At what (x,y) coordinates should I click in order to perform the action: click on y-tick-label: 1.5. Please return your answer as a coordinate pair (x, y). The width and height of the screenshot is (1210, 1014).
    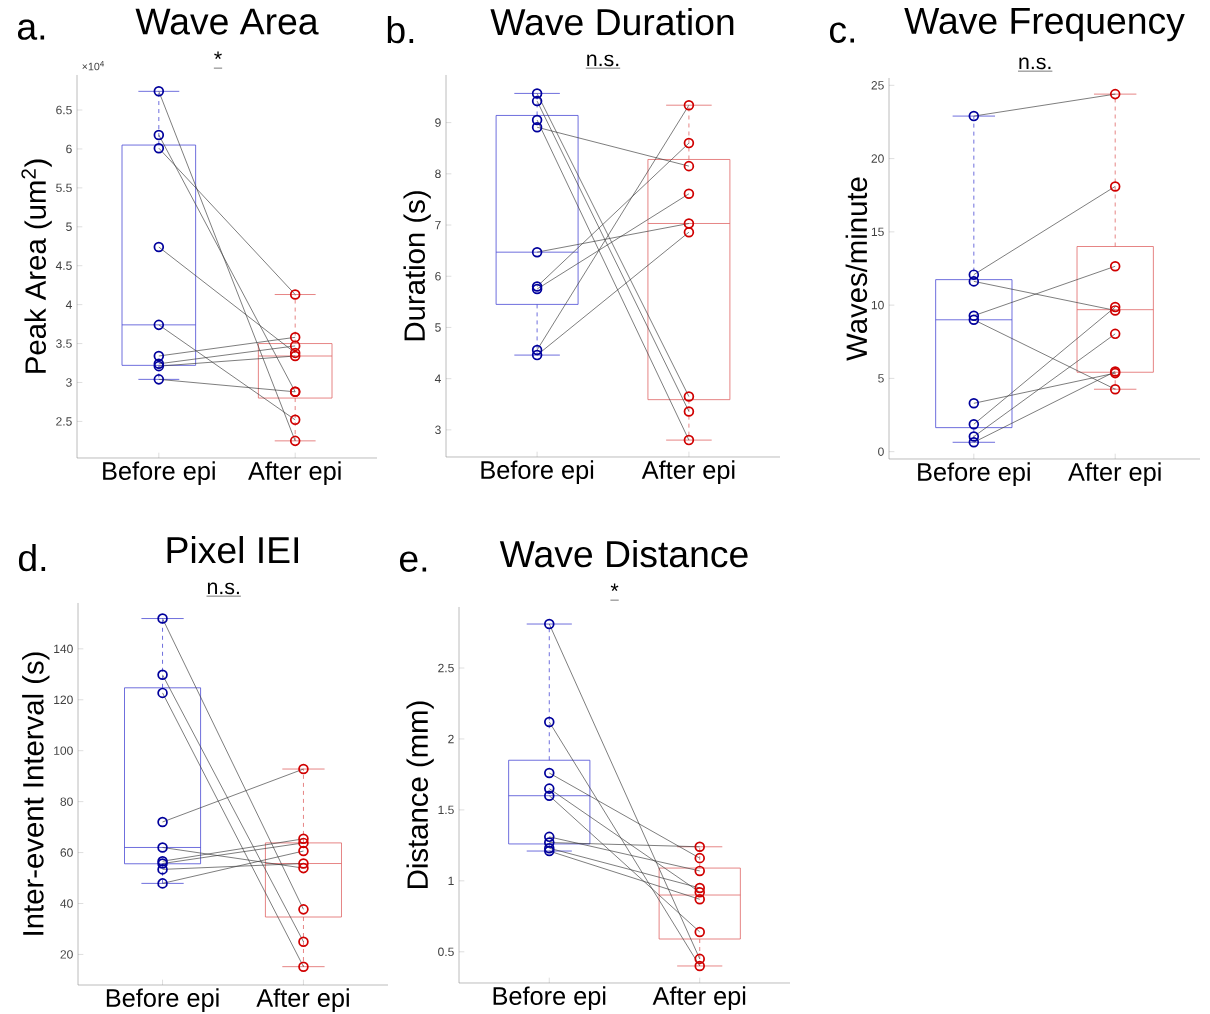
    Looking at the image, I should click on (446, 810).